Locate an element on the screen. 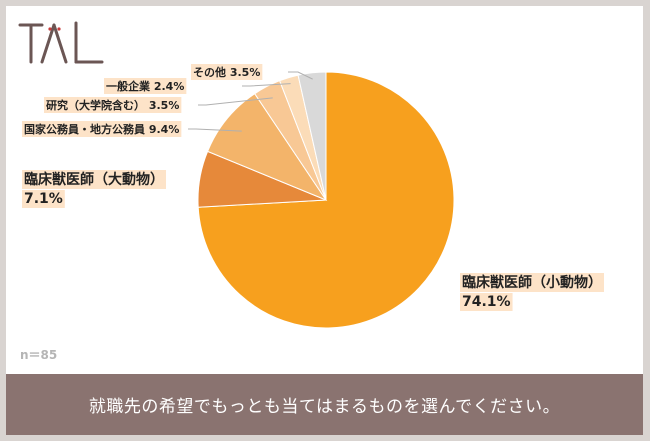 The height and width of the screenshot is (441, 650). leader-public is located at coordinates (215, 130).